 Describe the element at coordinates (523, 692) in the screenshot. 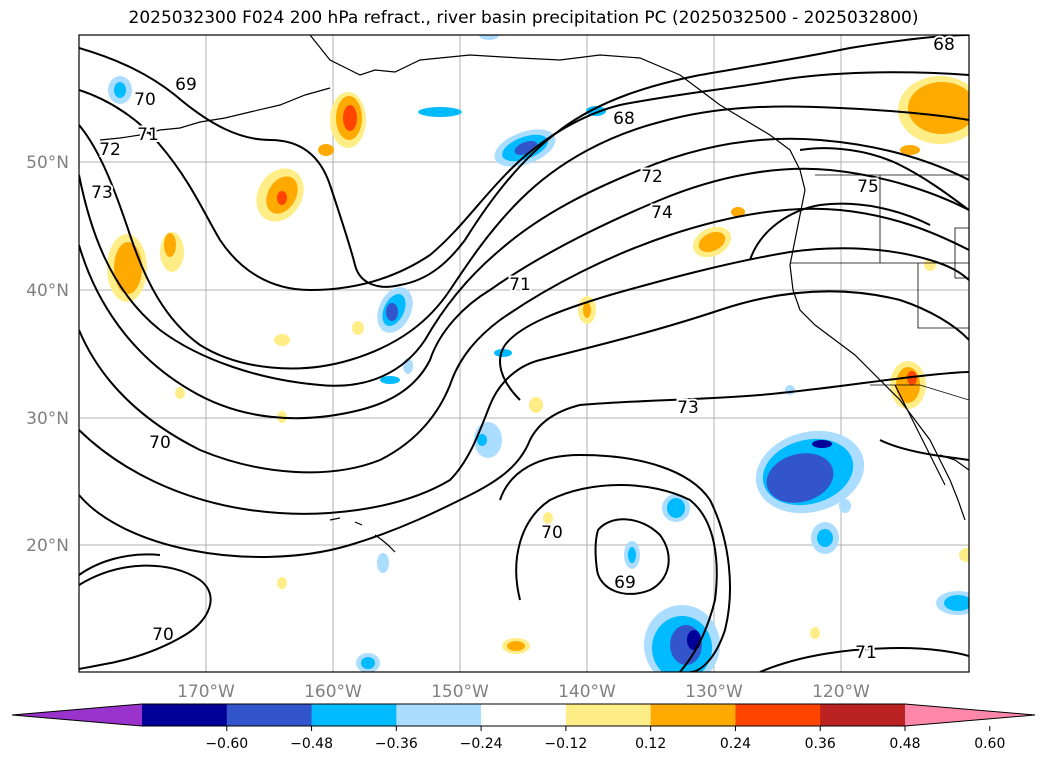

I see `longitude-labels: 170°W 160°W 150°W 140°W 130°W 120°W` at that location.